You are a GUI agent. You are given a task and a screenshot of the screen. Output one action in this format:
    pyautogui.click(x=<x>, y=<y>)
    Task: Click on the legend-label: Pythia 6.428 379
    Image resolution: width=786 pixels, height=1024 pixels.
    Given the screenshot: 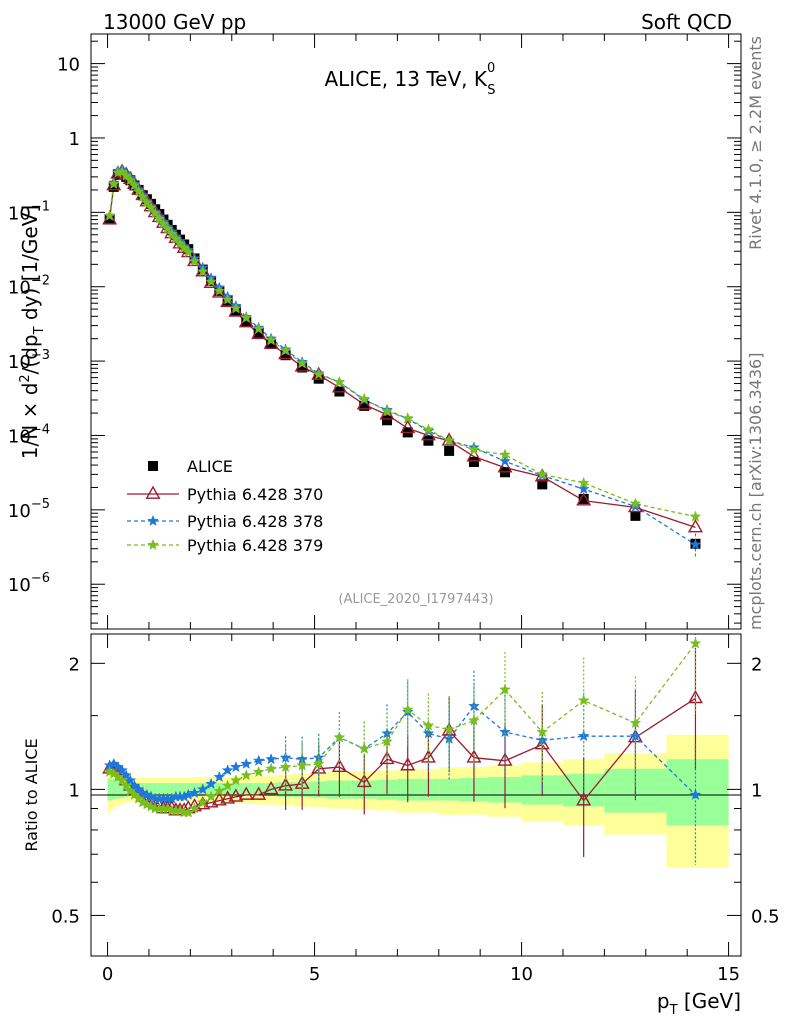 What is the action you would take?
    pyautogui.click(x=255, y=545)
    